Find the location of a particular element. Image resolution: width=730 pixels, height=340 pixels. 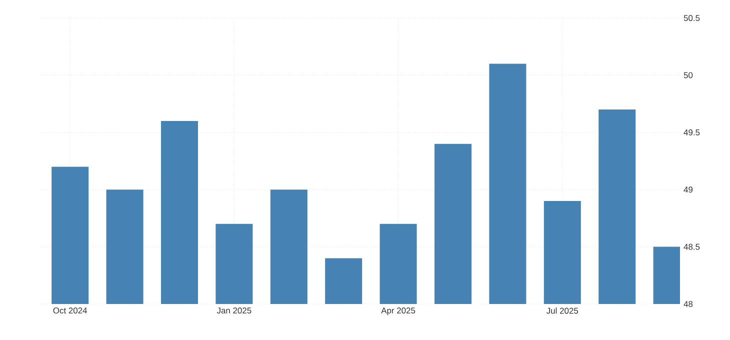

y-tick-label: 48 is located at coordinates (688, 304).